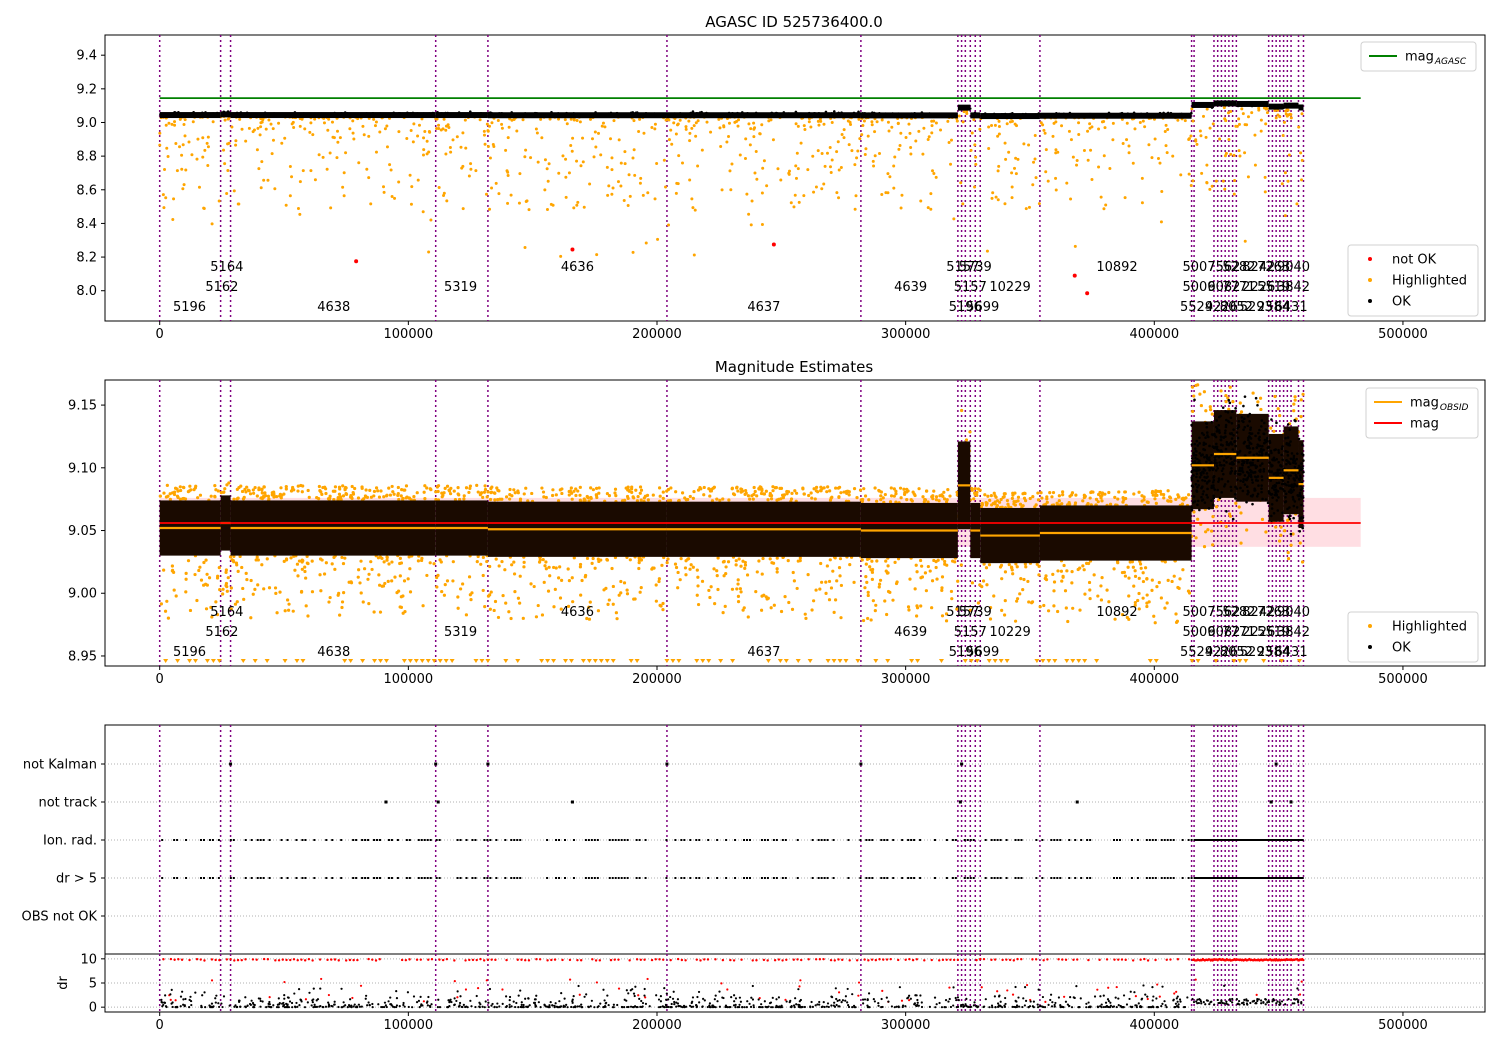 The height and width of the screenshot is (1050, 1500). I want to click on y-tick-label: 9.00, so click(82, 594).